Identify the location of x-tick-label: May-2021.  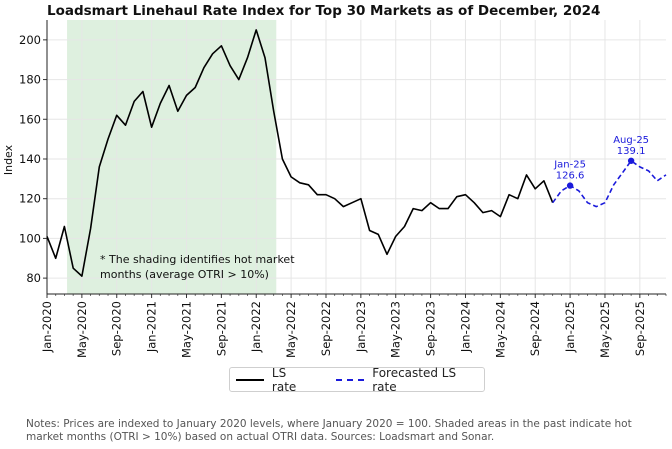
(186, 329).